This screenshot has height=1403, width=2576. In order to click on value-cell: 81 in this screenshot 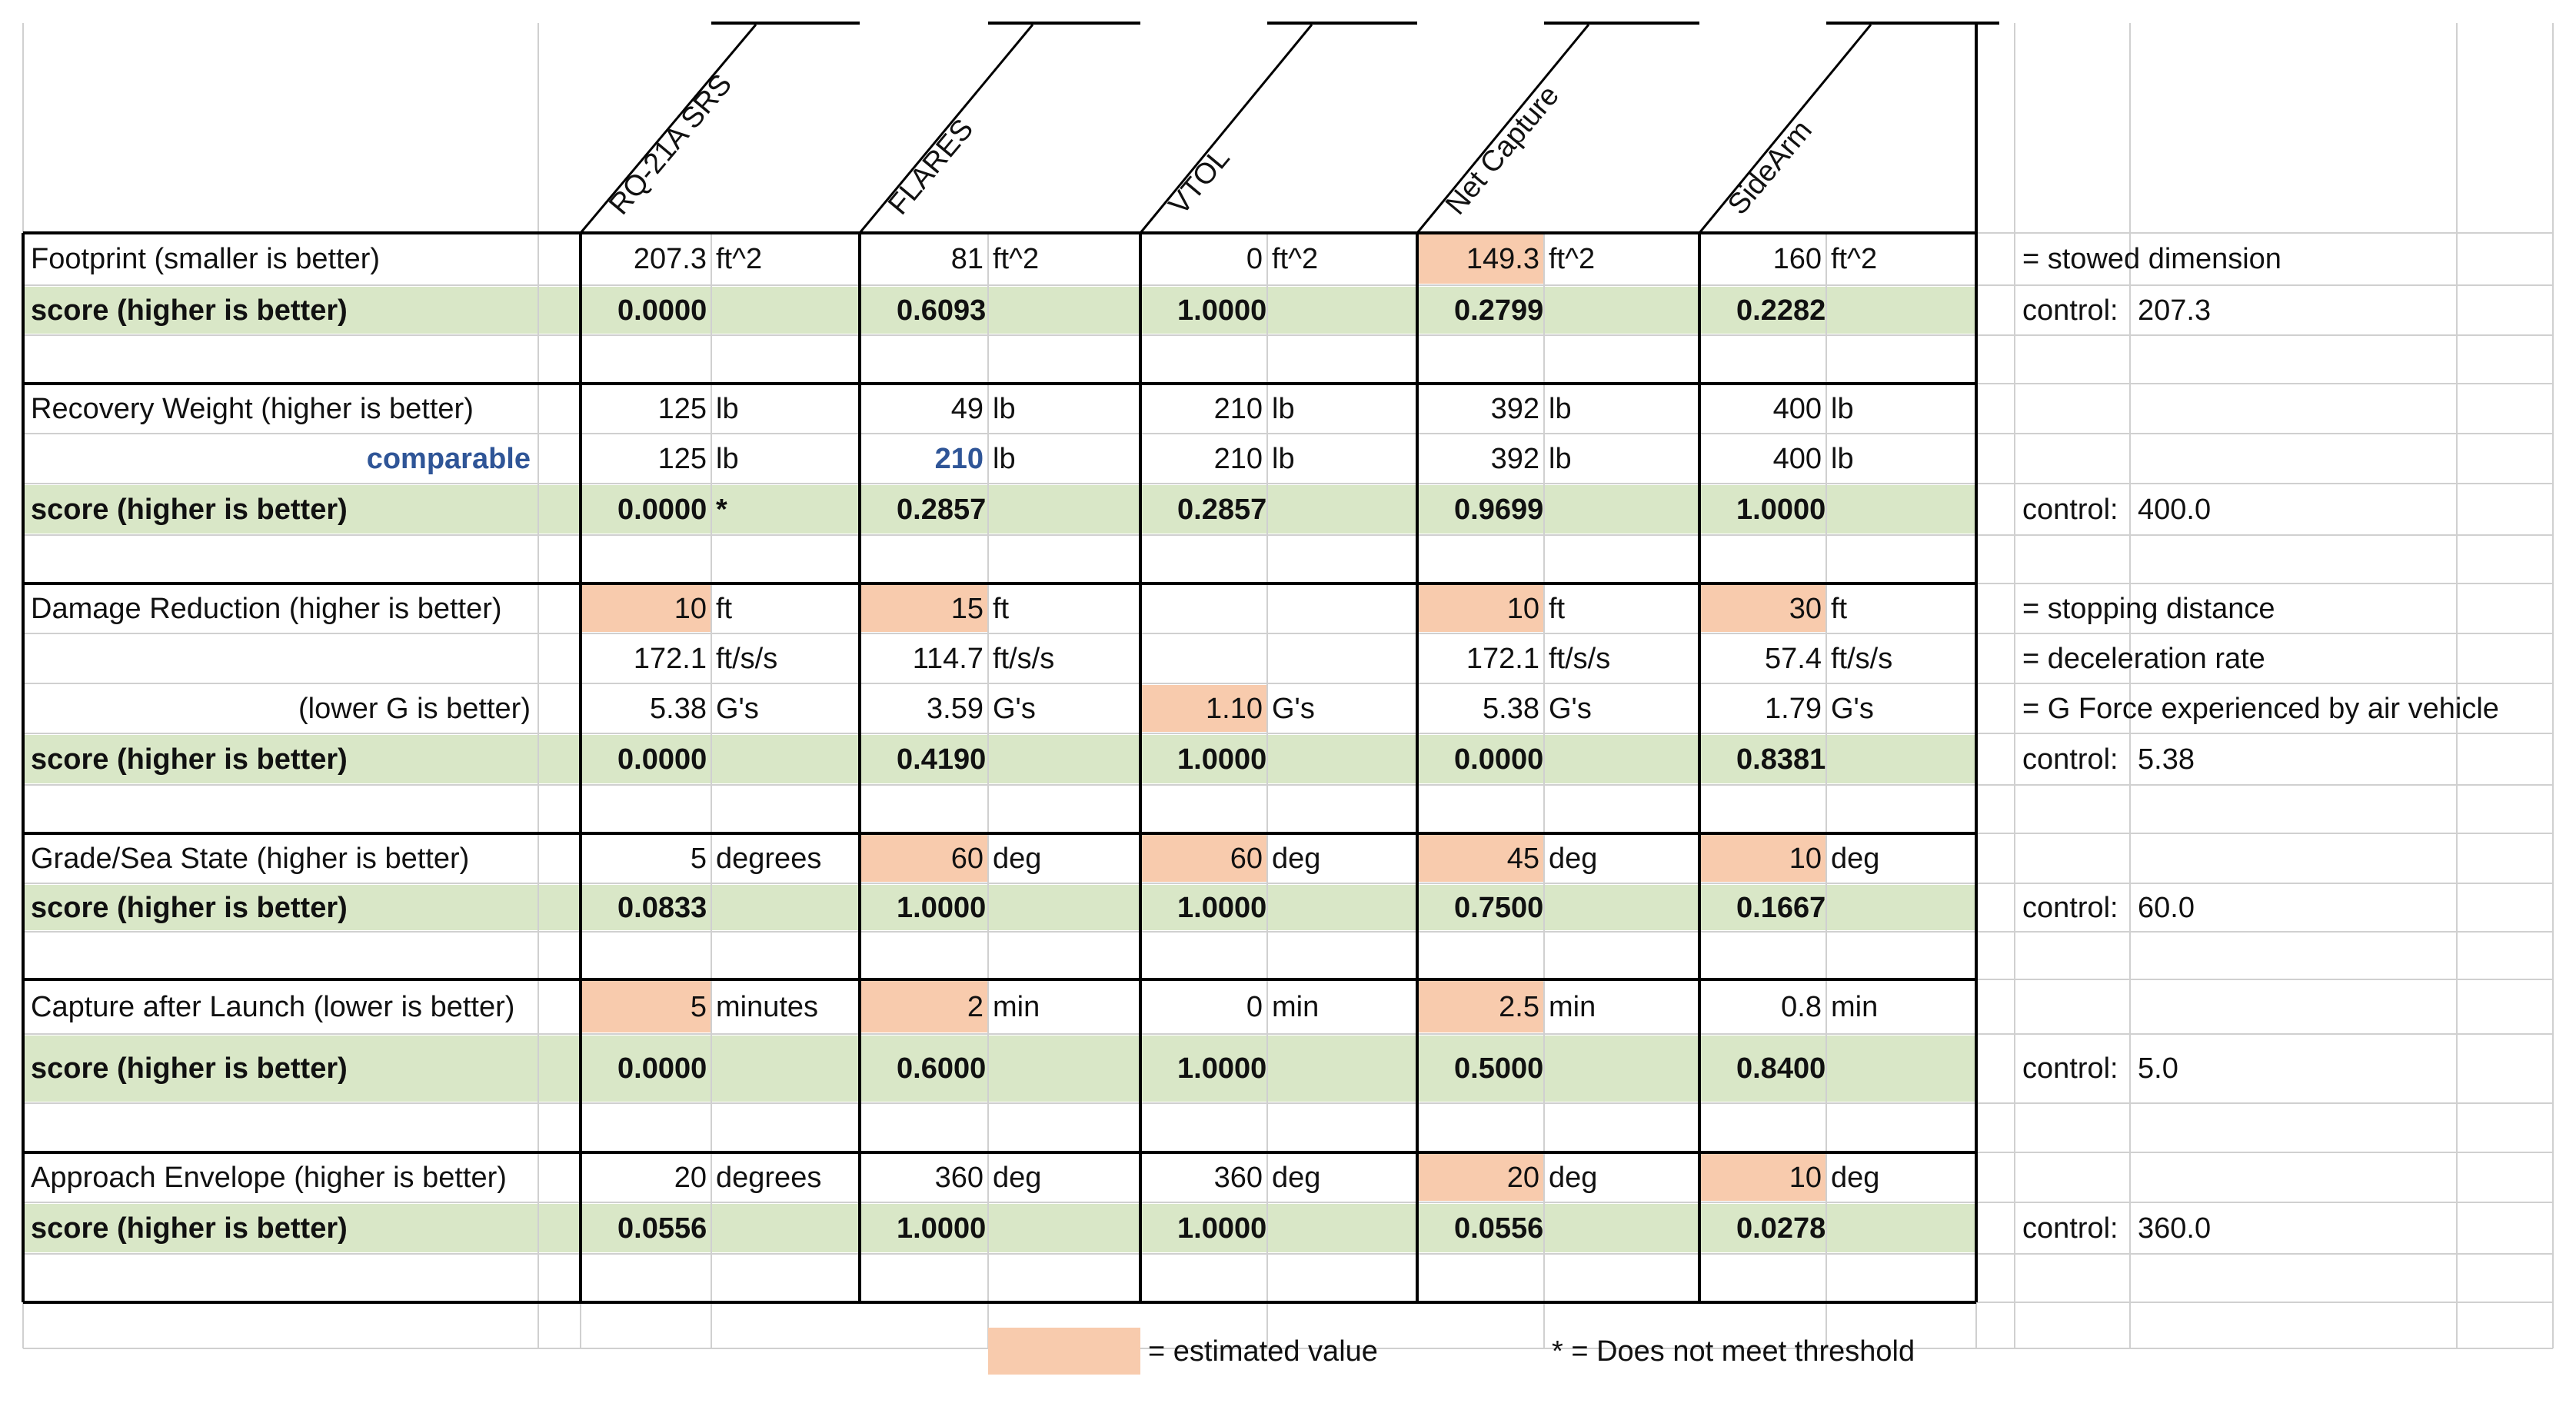, I will do `click(966, 259)`.